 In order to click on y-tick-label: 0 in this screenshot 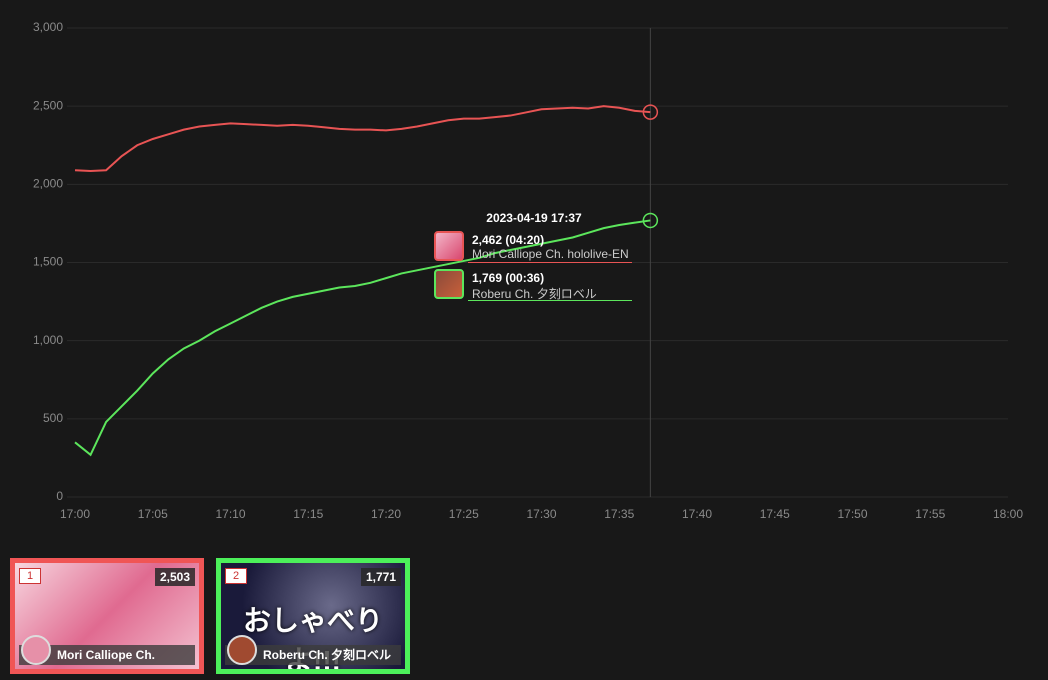, I will do `click(59, 496)`.